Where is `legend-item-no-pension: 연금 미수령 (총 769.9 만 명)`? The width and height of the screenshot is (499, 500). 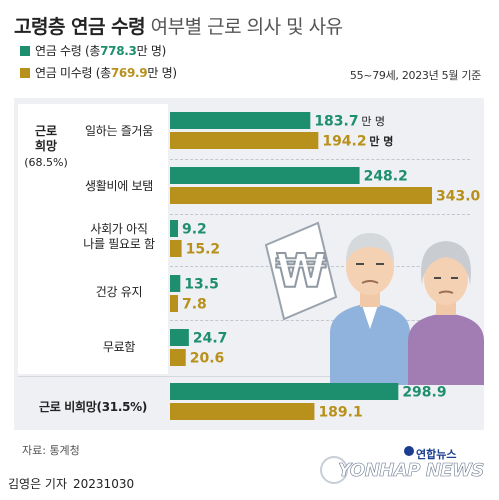 legend-item-no-pension: 연금 미수령 (총 769.9 만 명) is located at coordinates (98, 72).